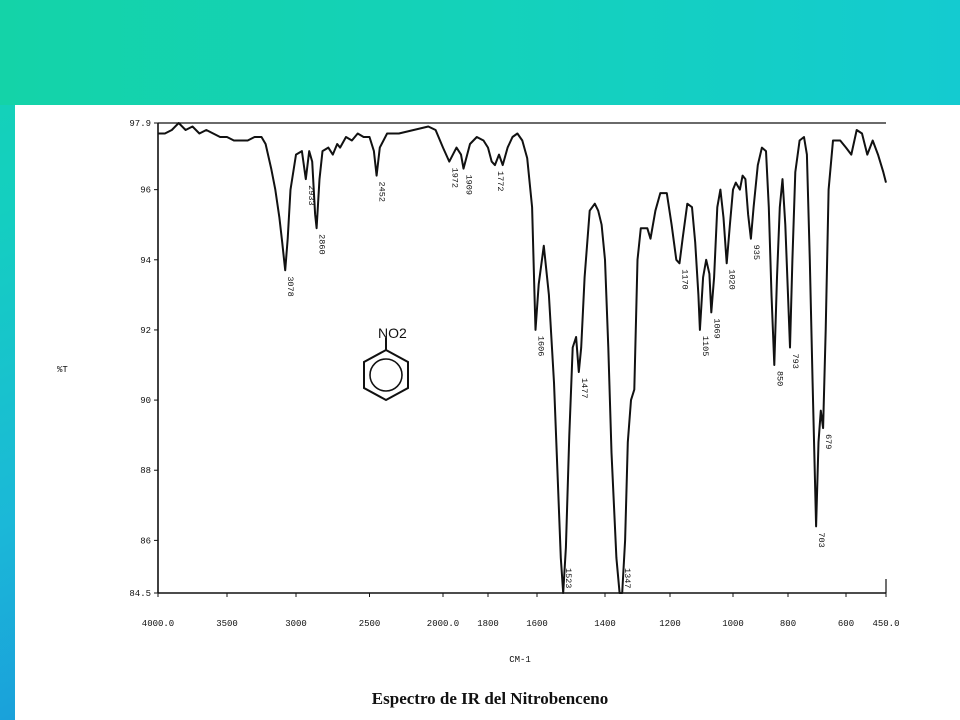  What do you see at coordinates (733, 624) in the screenshot?
I see `x-tick-label: 1000` at bounding box center [733, 624].